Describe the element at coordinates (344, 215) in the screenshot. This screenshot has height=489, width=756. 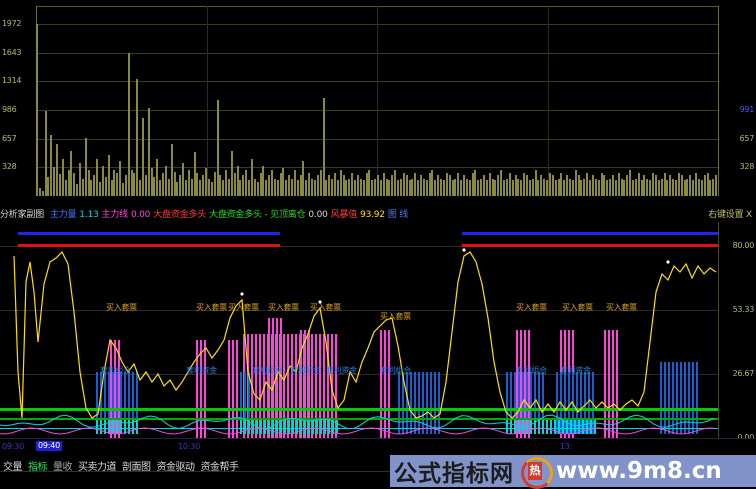
I see `indicator-legend-item: 风暴值` at that location.